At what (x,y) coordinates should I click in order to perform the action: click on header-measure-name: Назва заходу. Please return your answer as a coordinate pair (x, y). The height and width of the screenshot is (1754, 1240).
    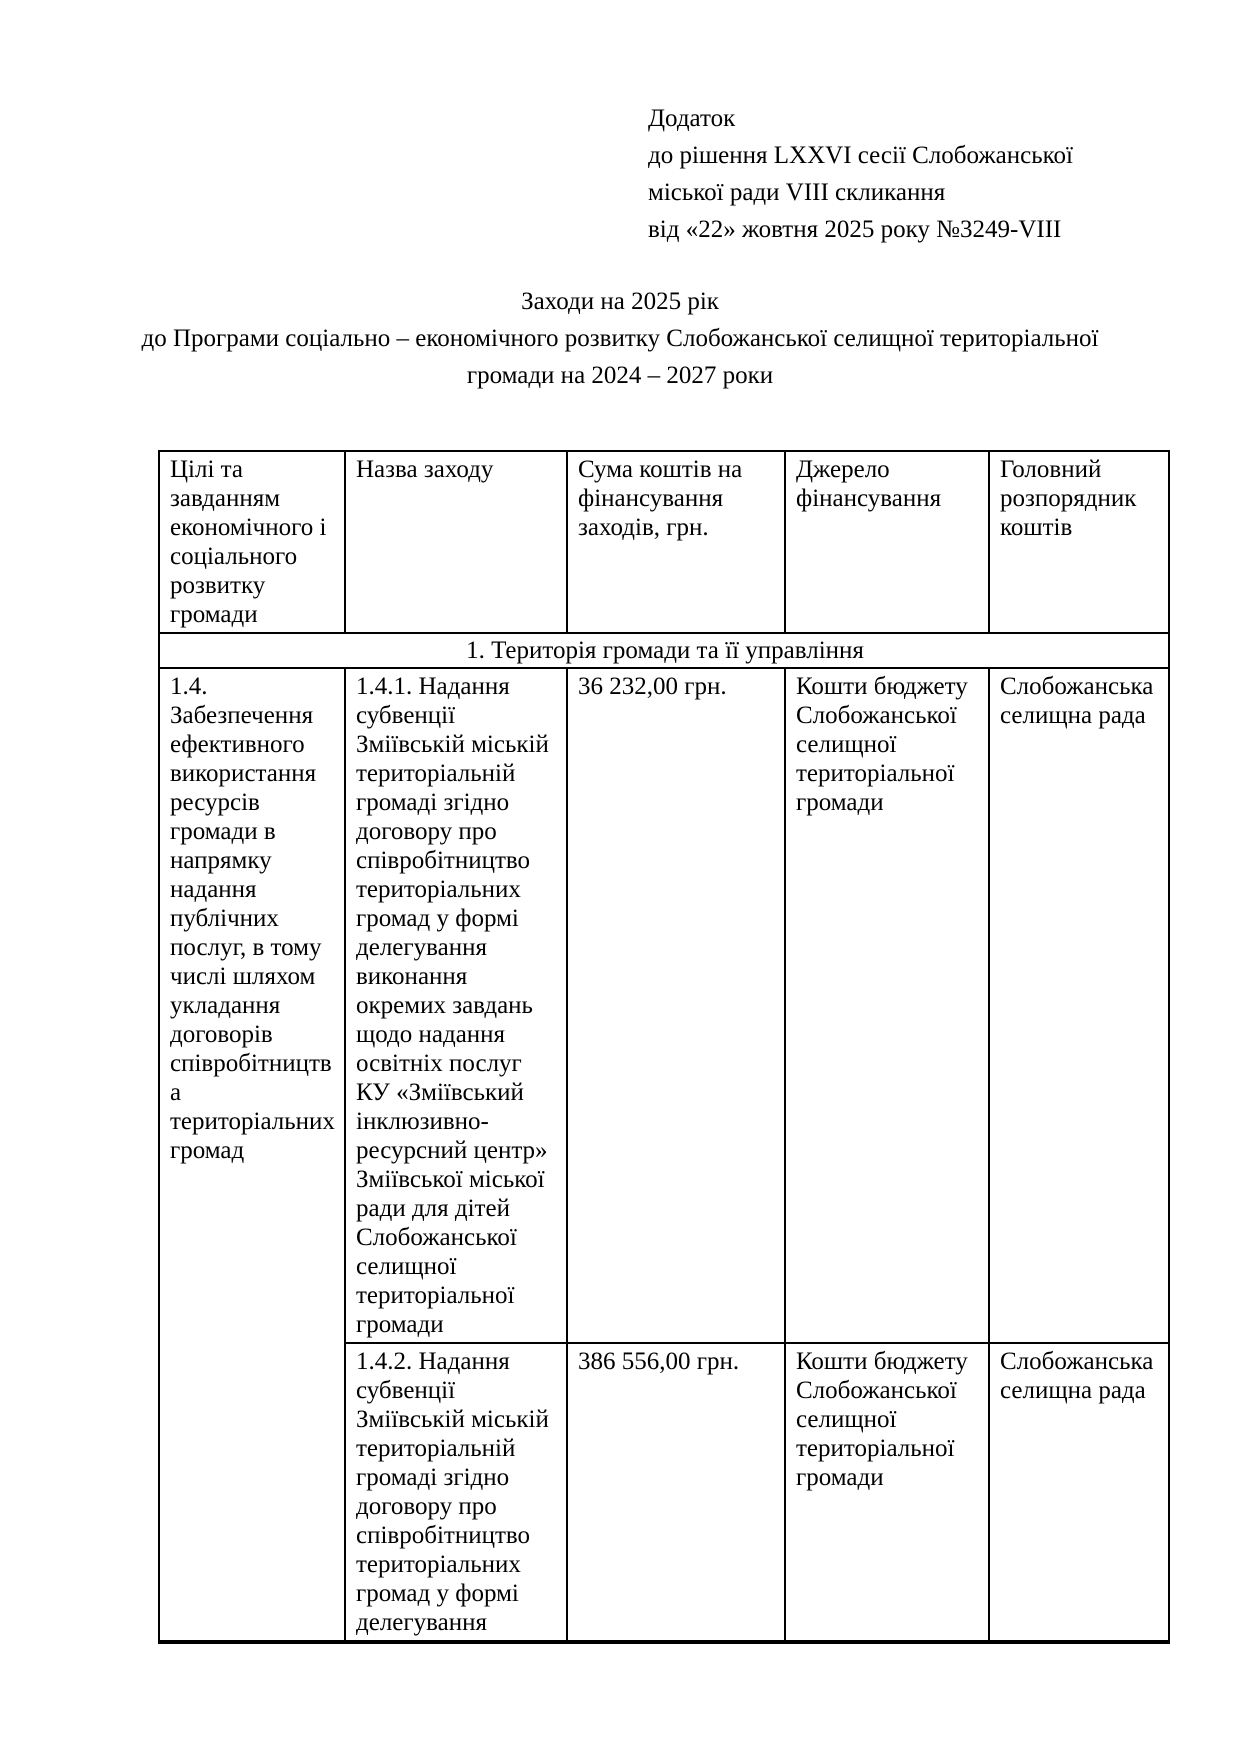
    Looking at the image, I should click on (456, 542).